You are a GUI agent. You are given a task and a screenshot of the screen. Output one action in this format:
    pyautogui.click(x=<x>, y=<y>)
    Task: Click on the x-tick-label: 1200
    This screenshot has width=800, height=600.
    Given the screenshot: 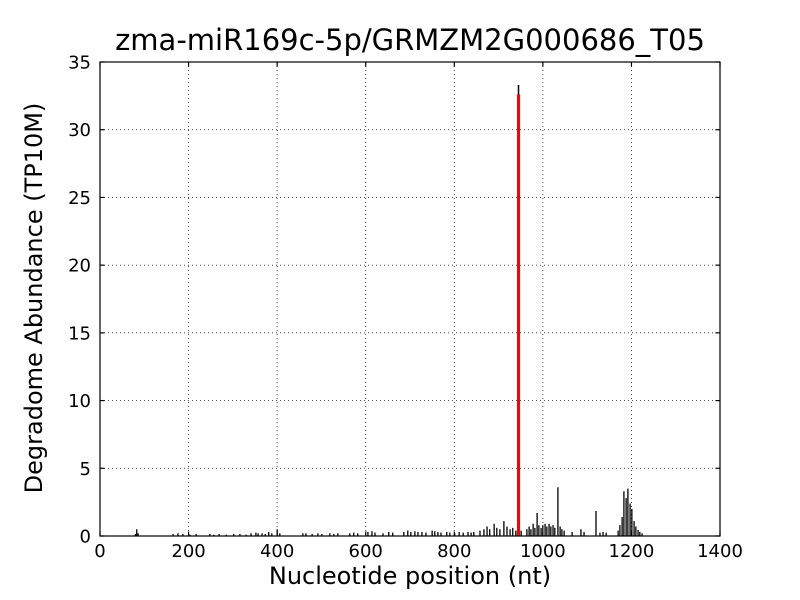 What is the action you would take?
    pyautogui.click(x=632, y=551)
    